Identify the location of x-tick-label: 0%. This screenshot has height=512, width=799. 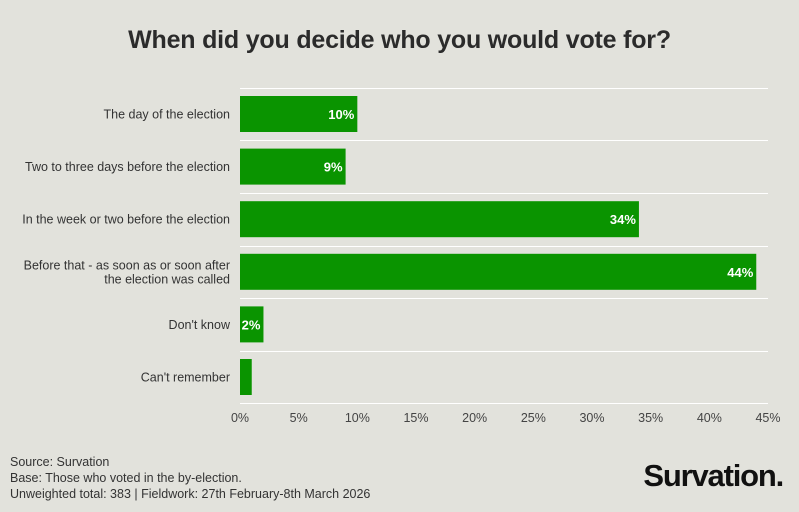
(240, 418).